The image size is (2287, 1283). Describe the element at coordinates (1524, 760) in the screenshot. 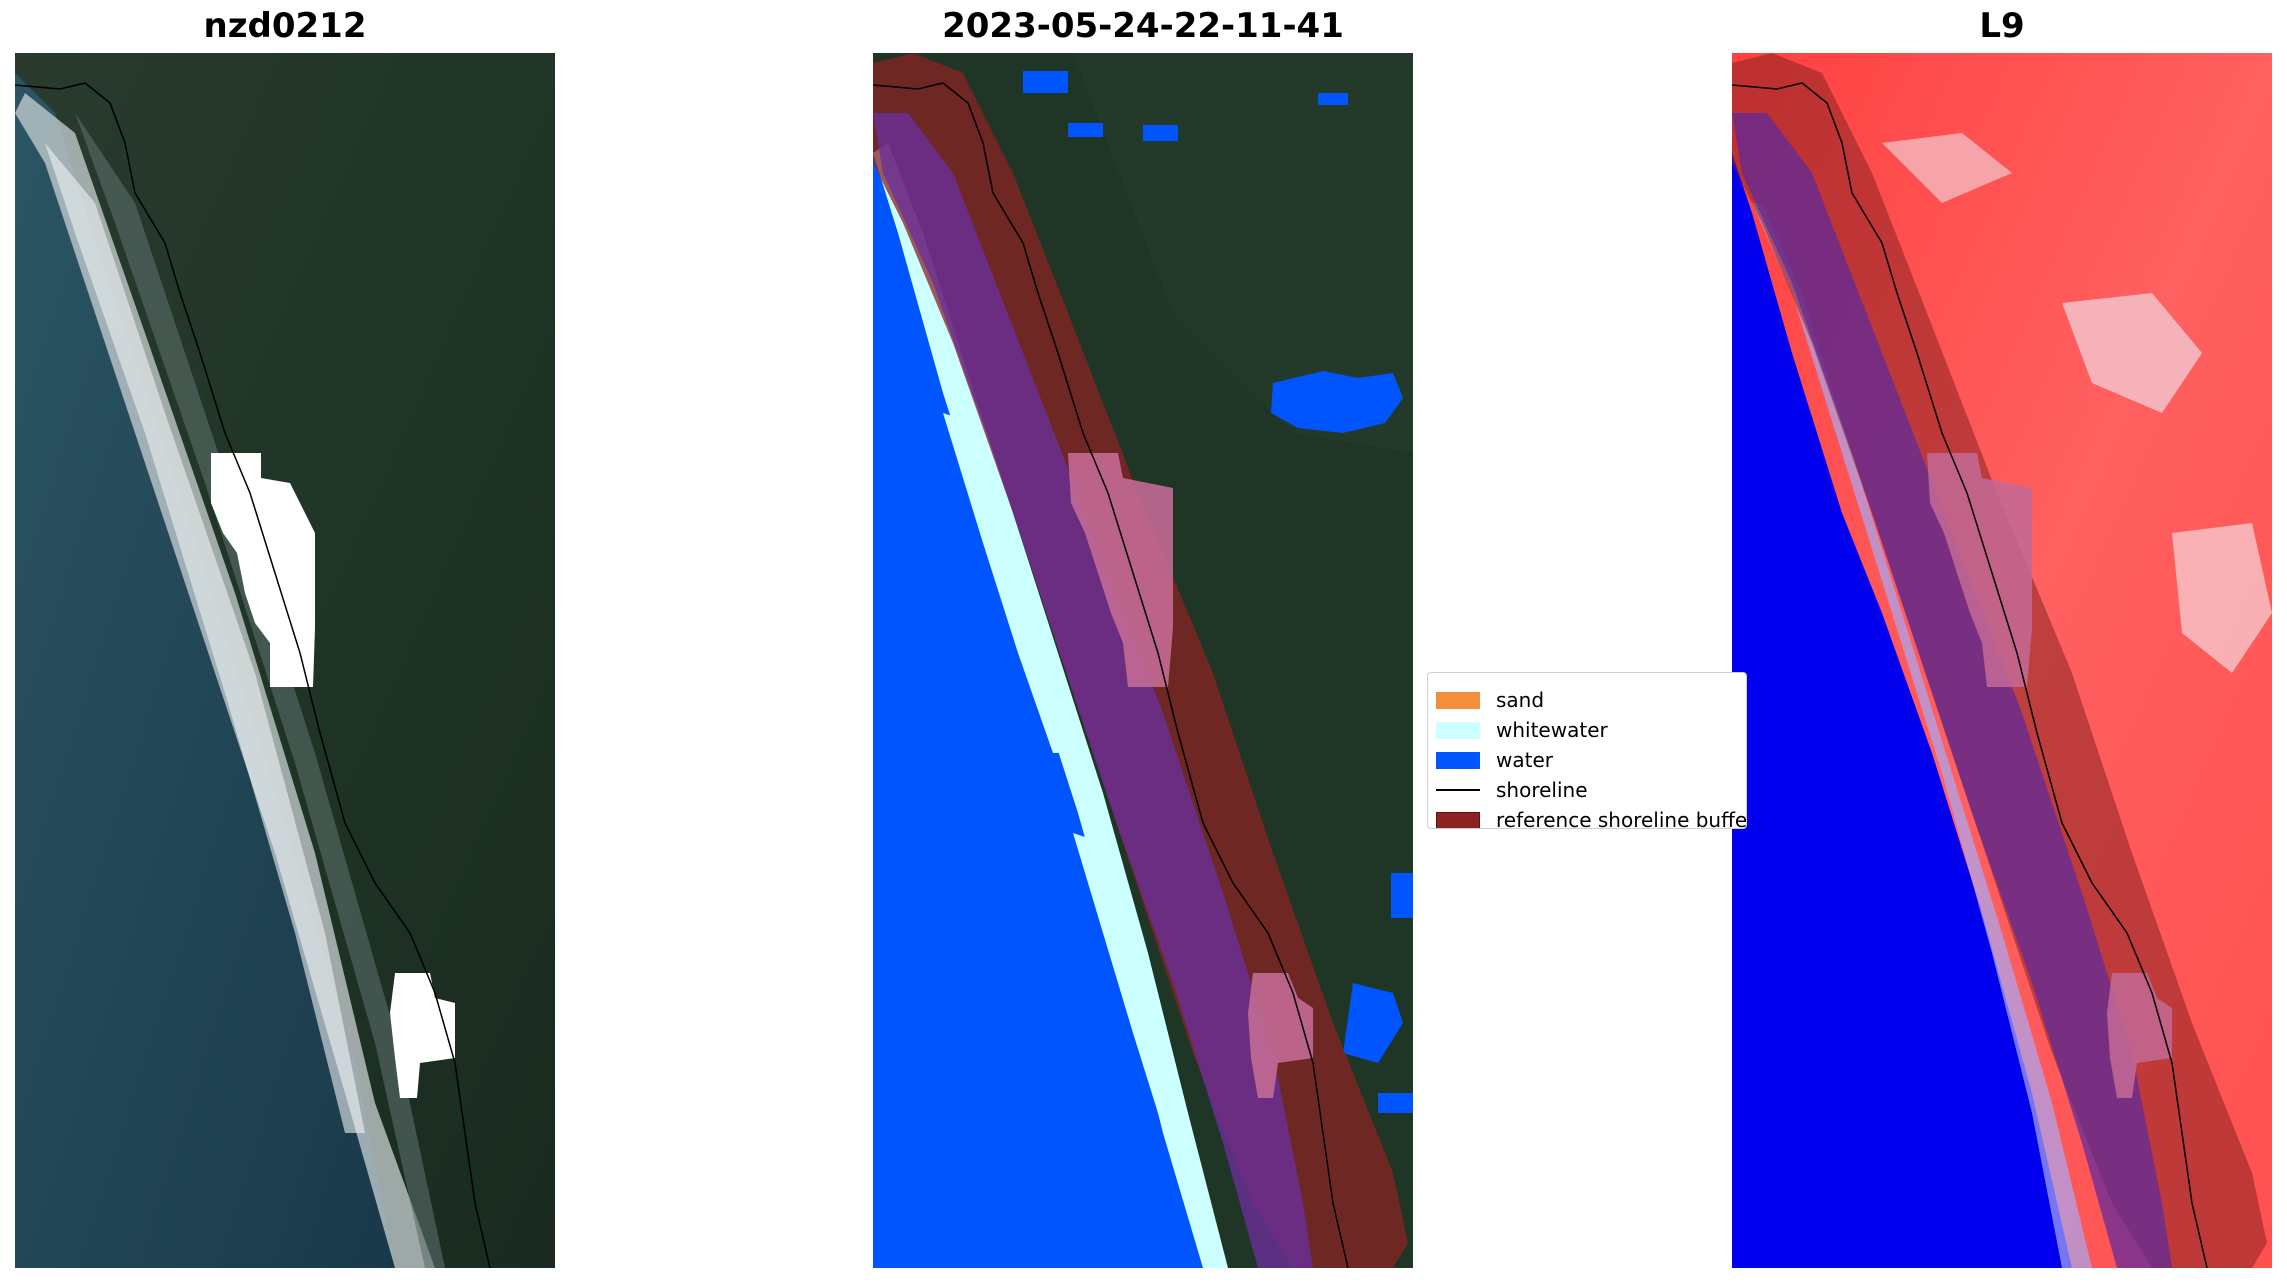

I see `legend-label-water: water` at that location.